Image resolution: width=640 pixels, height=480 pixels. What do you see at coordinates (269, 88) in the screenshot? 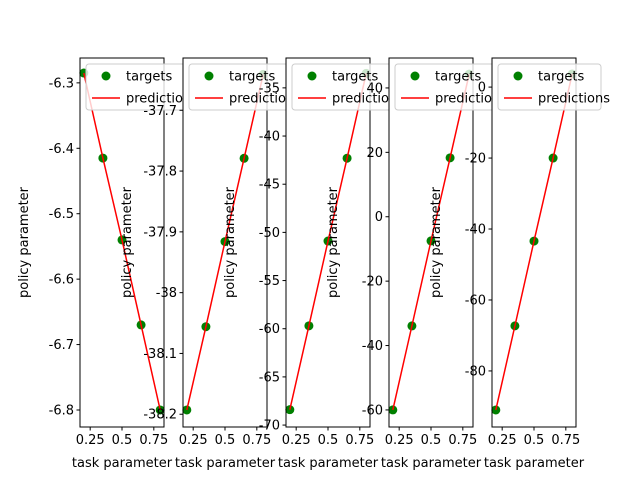
I see `y-tick-label: -35` at bounding box center [269, 88].